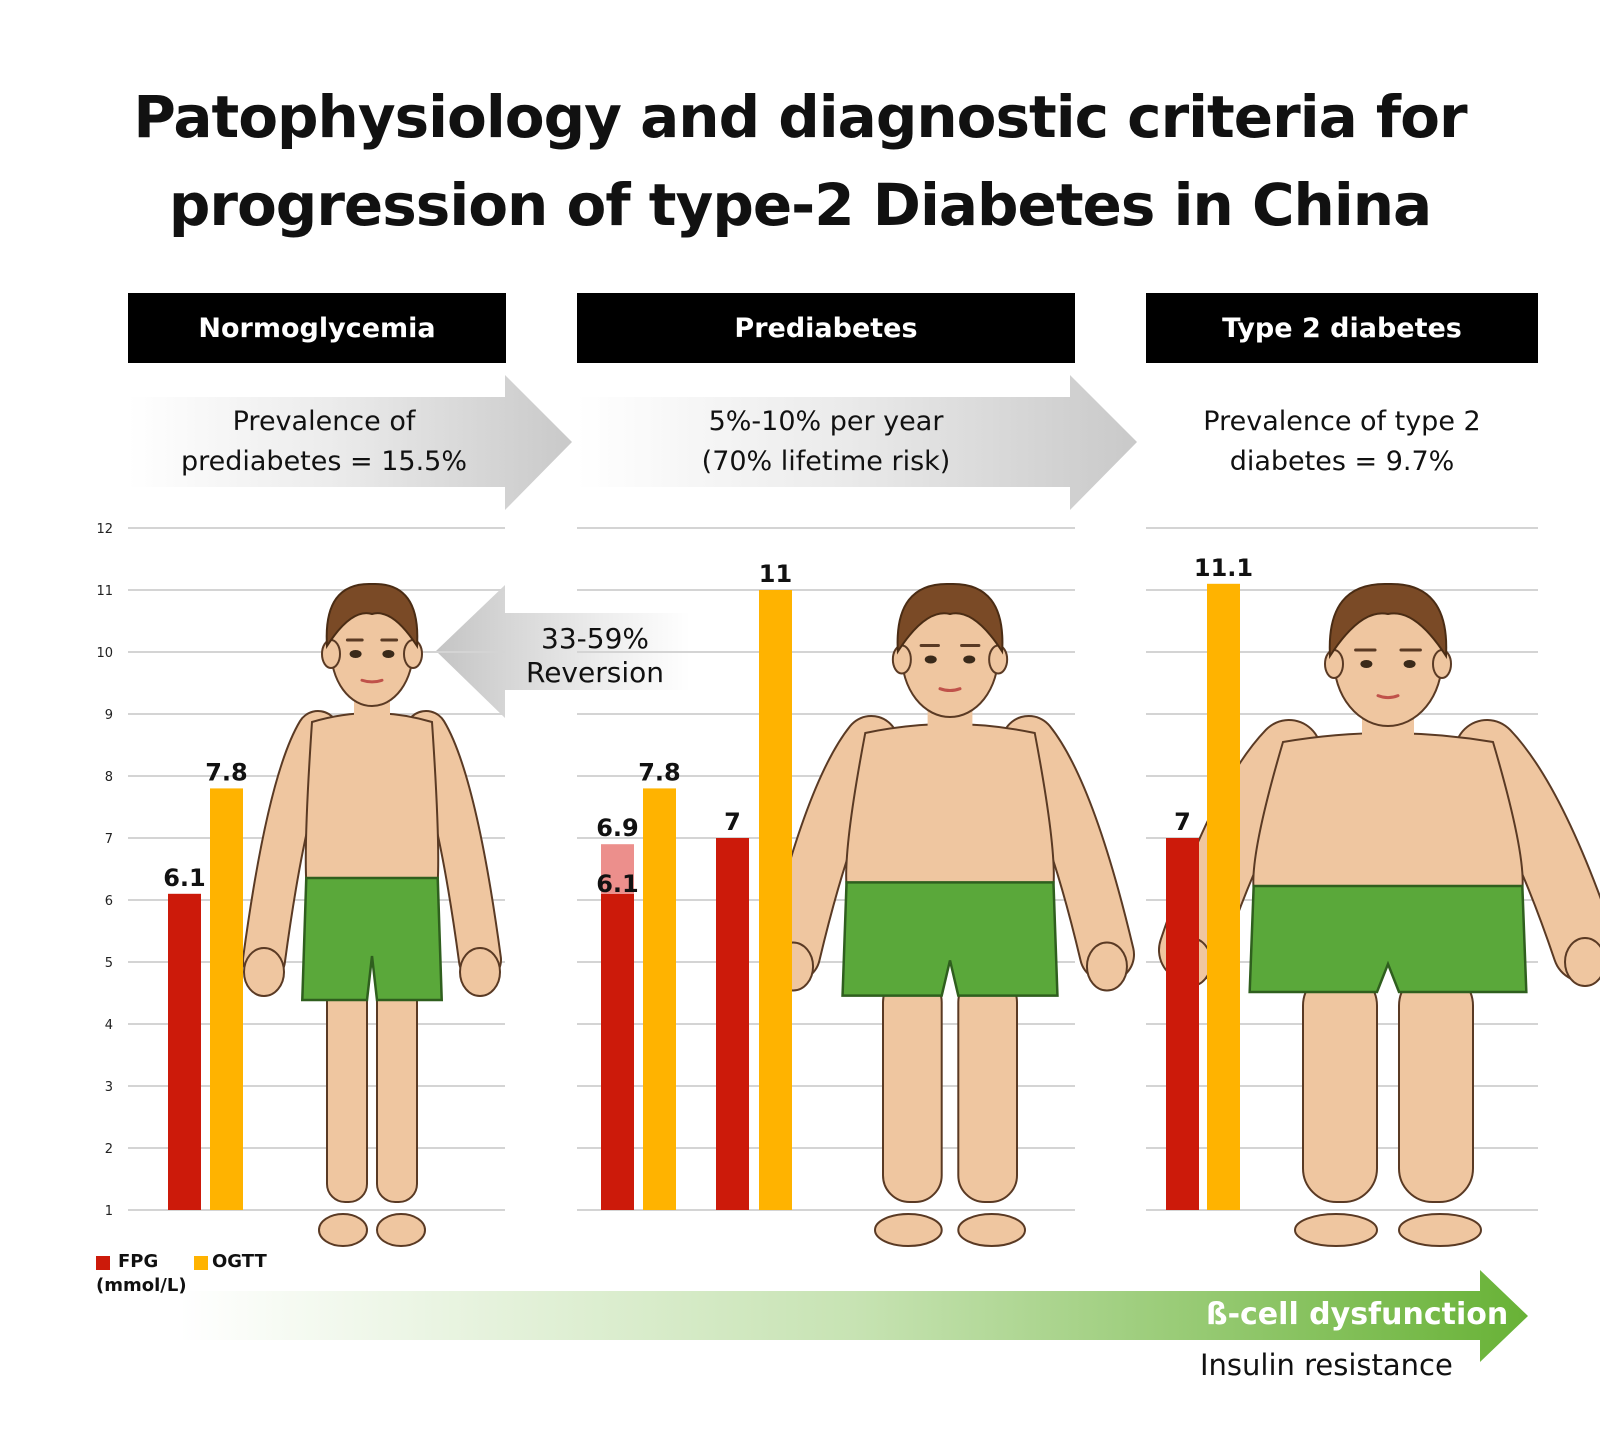 The width and height of the screenshot is (1600, 1434). I want to click on reversion-label: 33-59% Reversion, so click(595, 656).